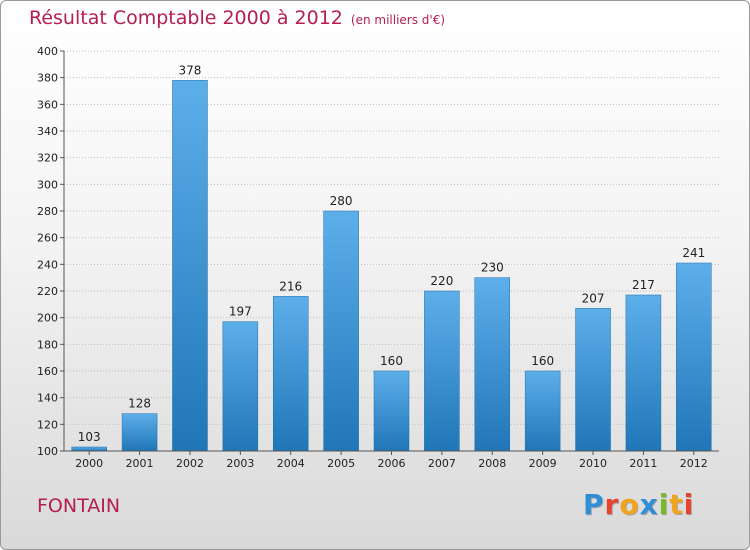  What do you see at coordinates (79, 506) in the screenshot?
I see `commune-name: FONTAIN` at bounding box center [79, 506].